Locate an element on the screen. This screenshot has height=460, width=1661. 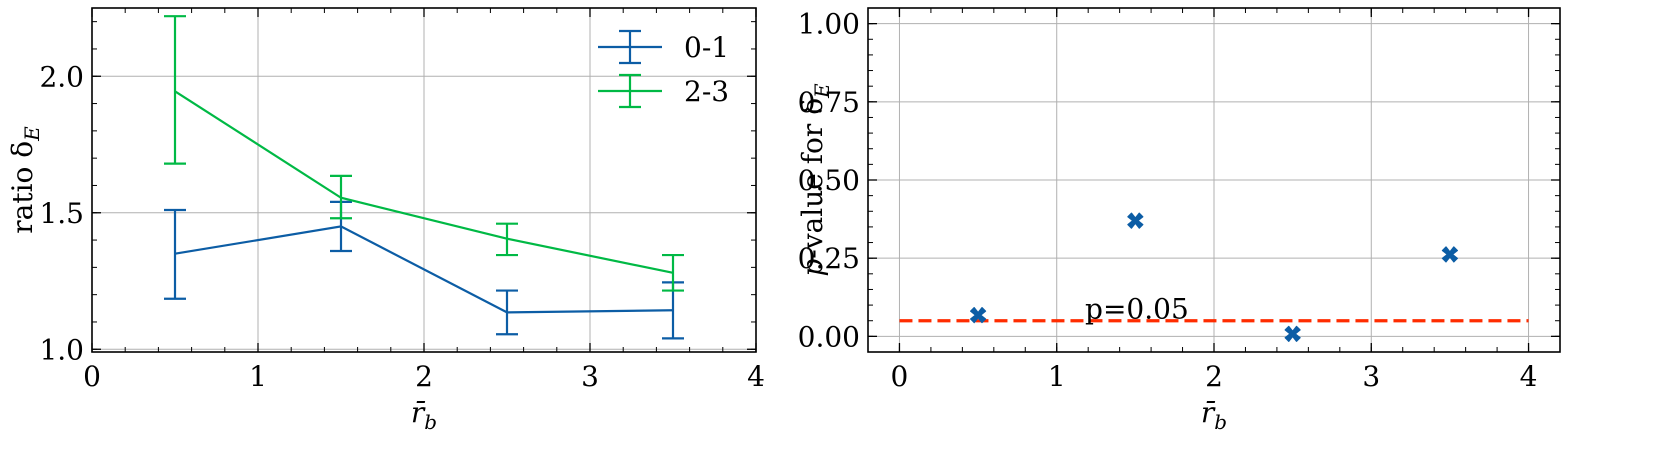
y-tick-label: 0.00 is located at coordinates (829, 336).